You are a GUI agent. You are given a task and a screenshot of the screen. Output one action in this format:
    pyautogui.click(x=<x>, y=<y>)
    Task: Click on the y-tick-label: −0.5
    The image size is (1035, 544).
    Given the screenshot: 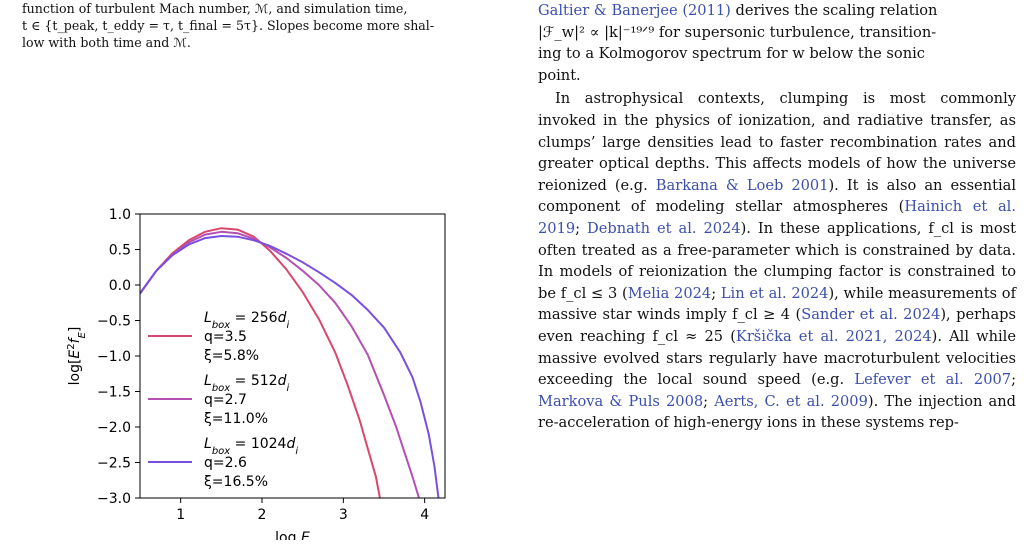 What is the action you would take?
    pyautogui.click(x=114, y=322)
    